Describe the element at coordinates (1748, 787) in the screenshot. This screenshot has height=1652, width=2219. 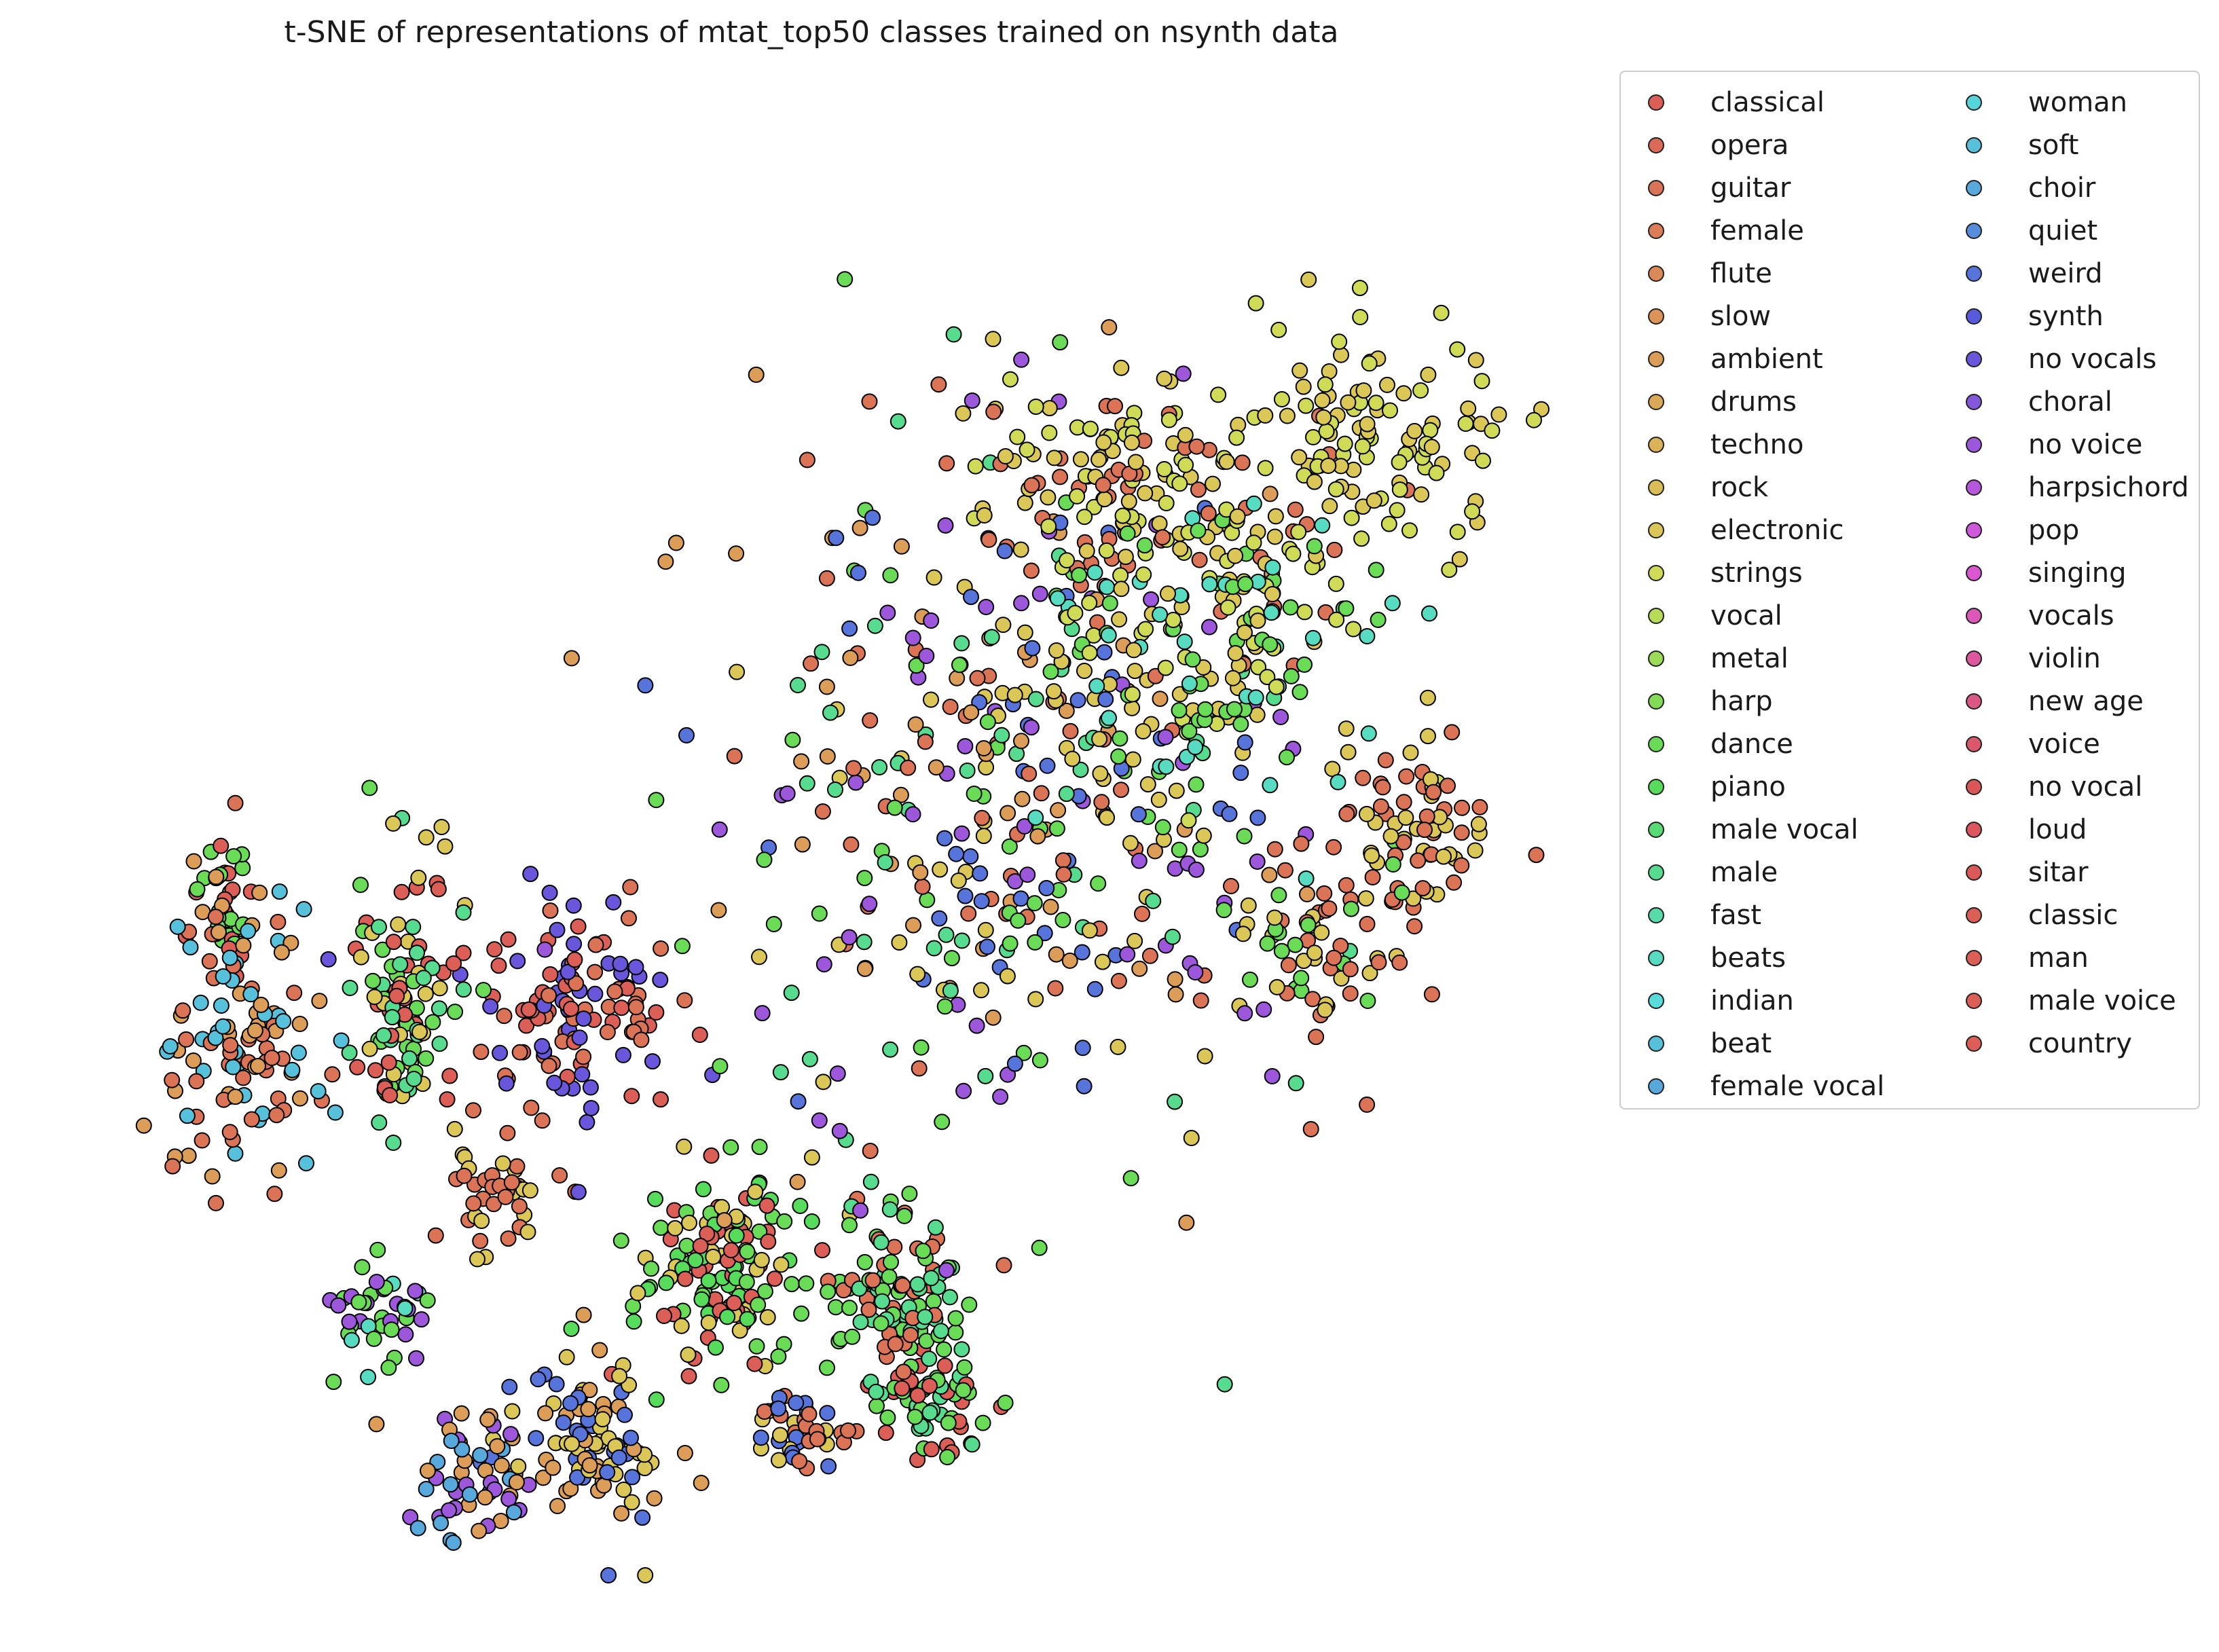
I see `legend-label: piano` at that location.